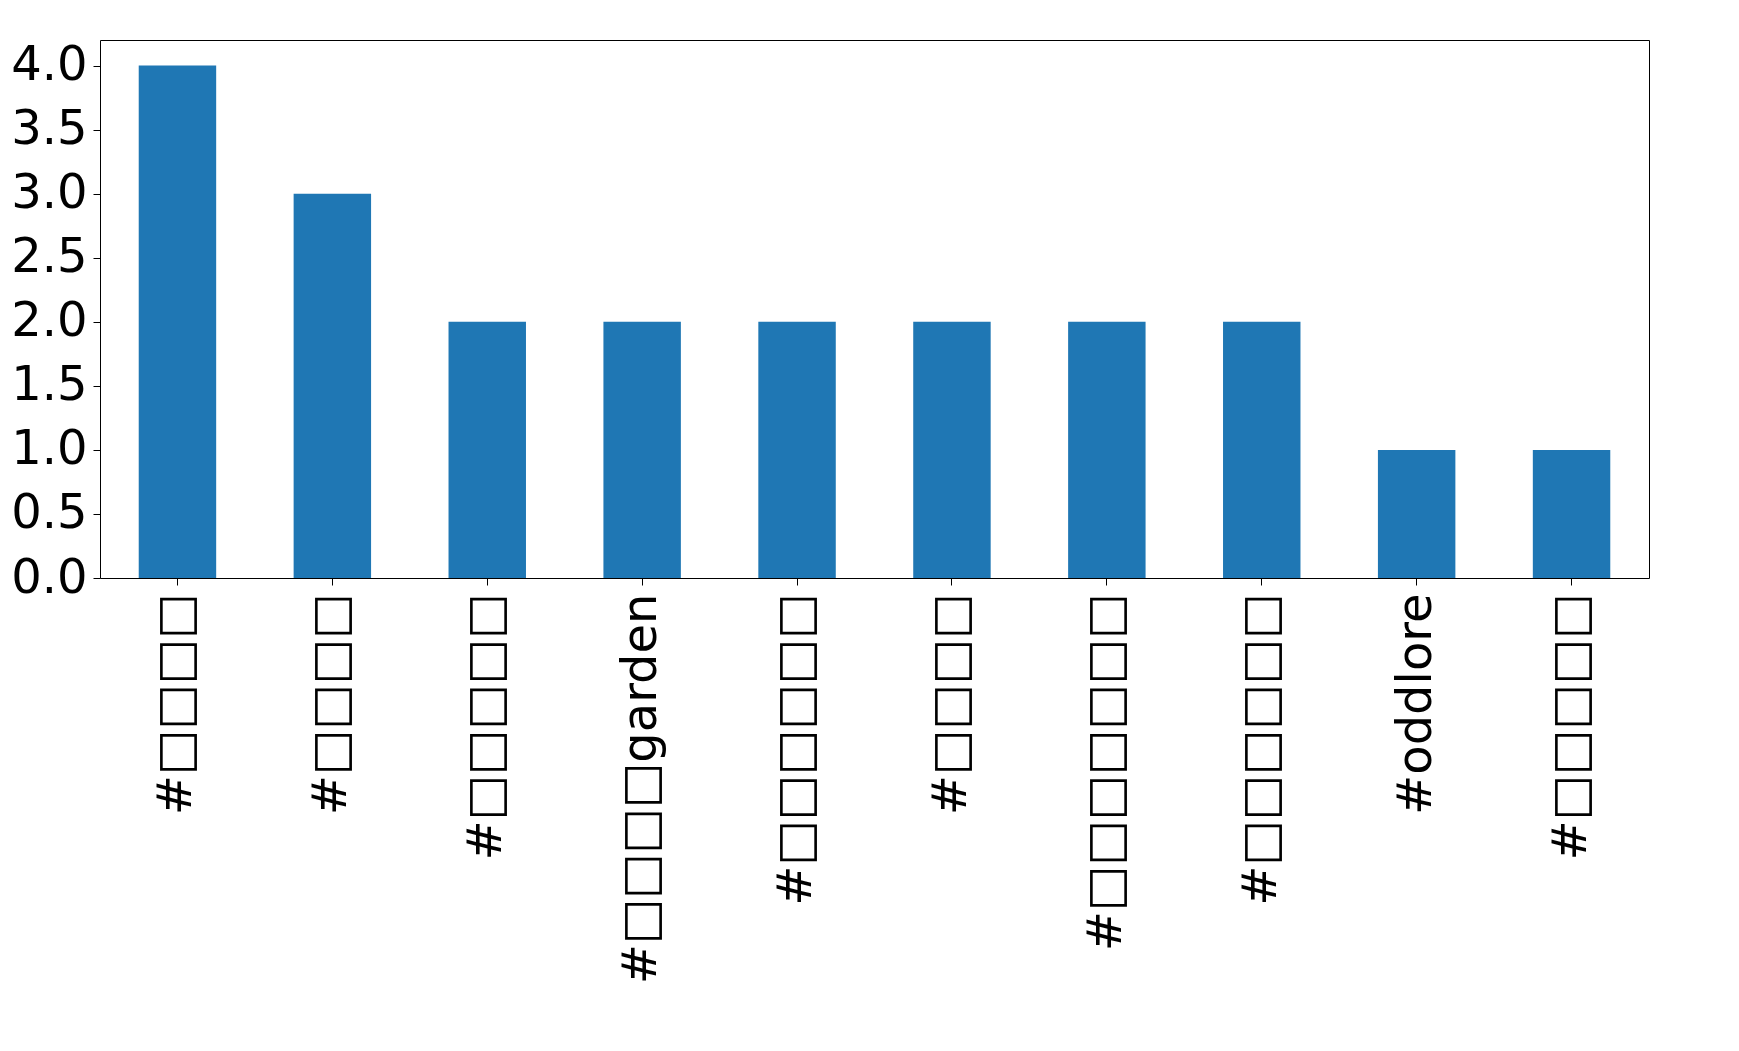 The width and height of the screenshot is (1739, 1051). What do you see at coordinates (49, 255) in the screenshot?
I see `y-tick-label: 2.5` at bounding box center [49, 255].